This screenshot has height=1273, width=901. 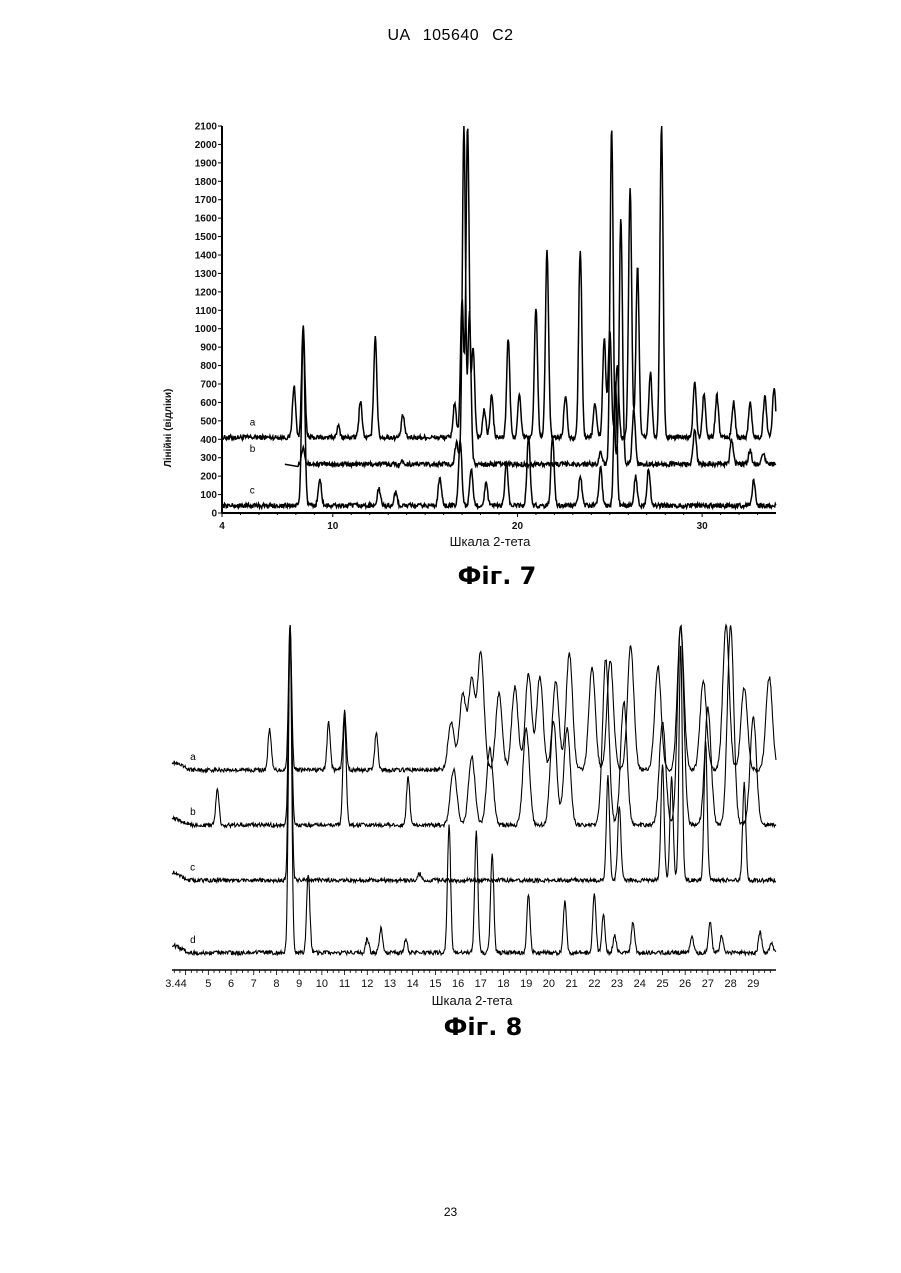 I want to click on y-tick-label: 1000, so click(x=206, y=329).